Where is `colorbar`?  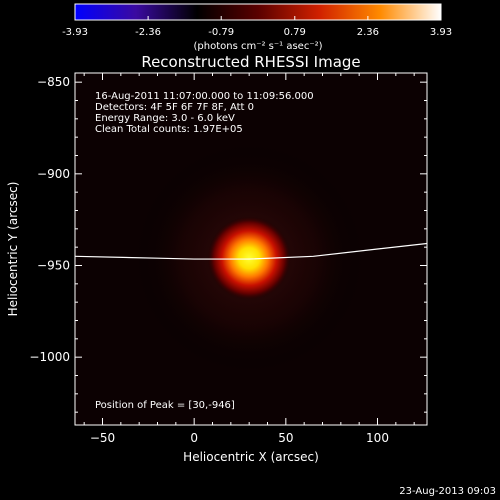
colorbar is located at coordinates (258, 12).